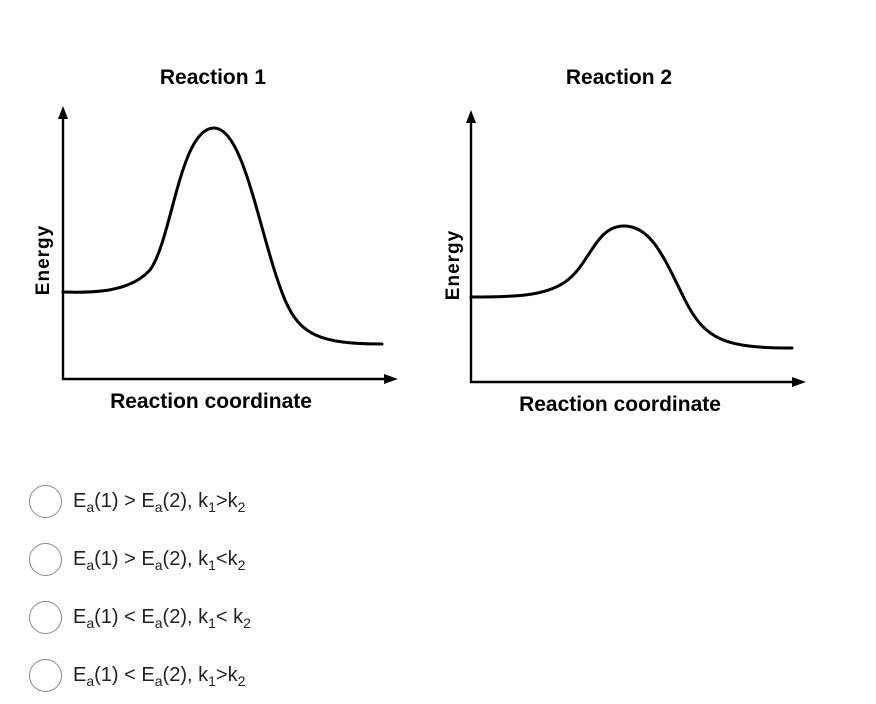  What do you see at coordinates (213, 77) in the screenshot?
I see `reaction-1-title: Reaction 1` at bounding box center [213, 77].